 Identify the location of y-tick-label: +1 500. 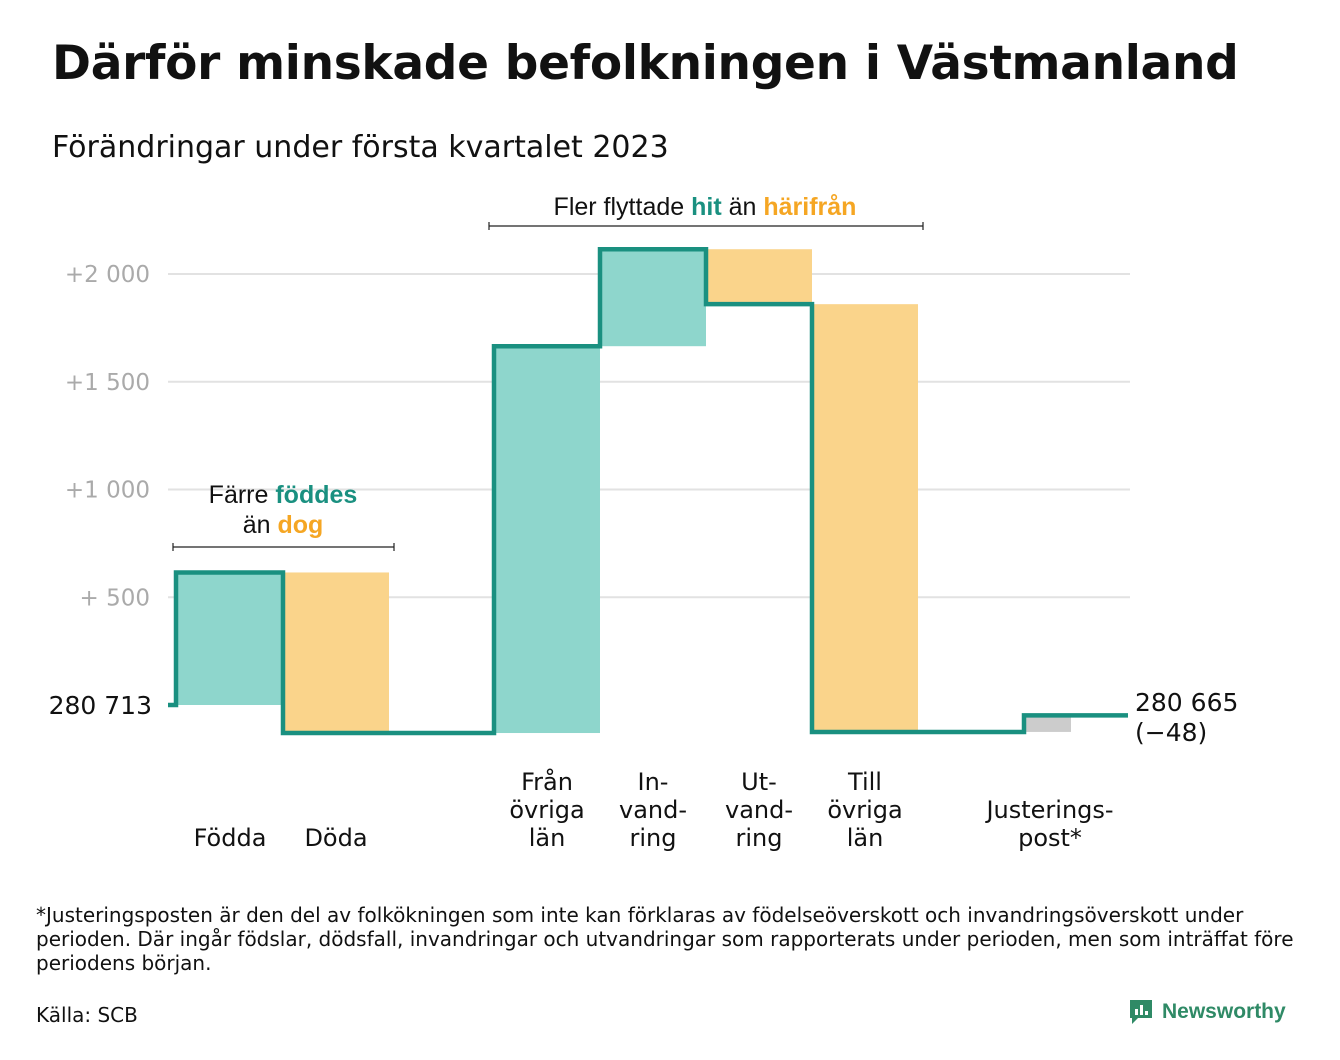
(107, 383).